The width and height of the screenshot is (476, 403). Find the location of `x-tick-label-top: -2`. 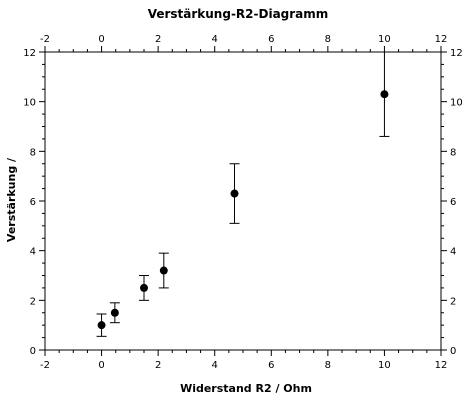

x-tick-label-top: -2 is located at coordinates (45, 39).